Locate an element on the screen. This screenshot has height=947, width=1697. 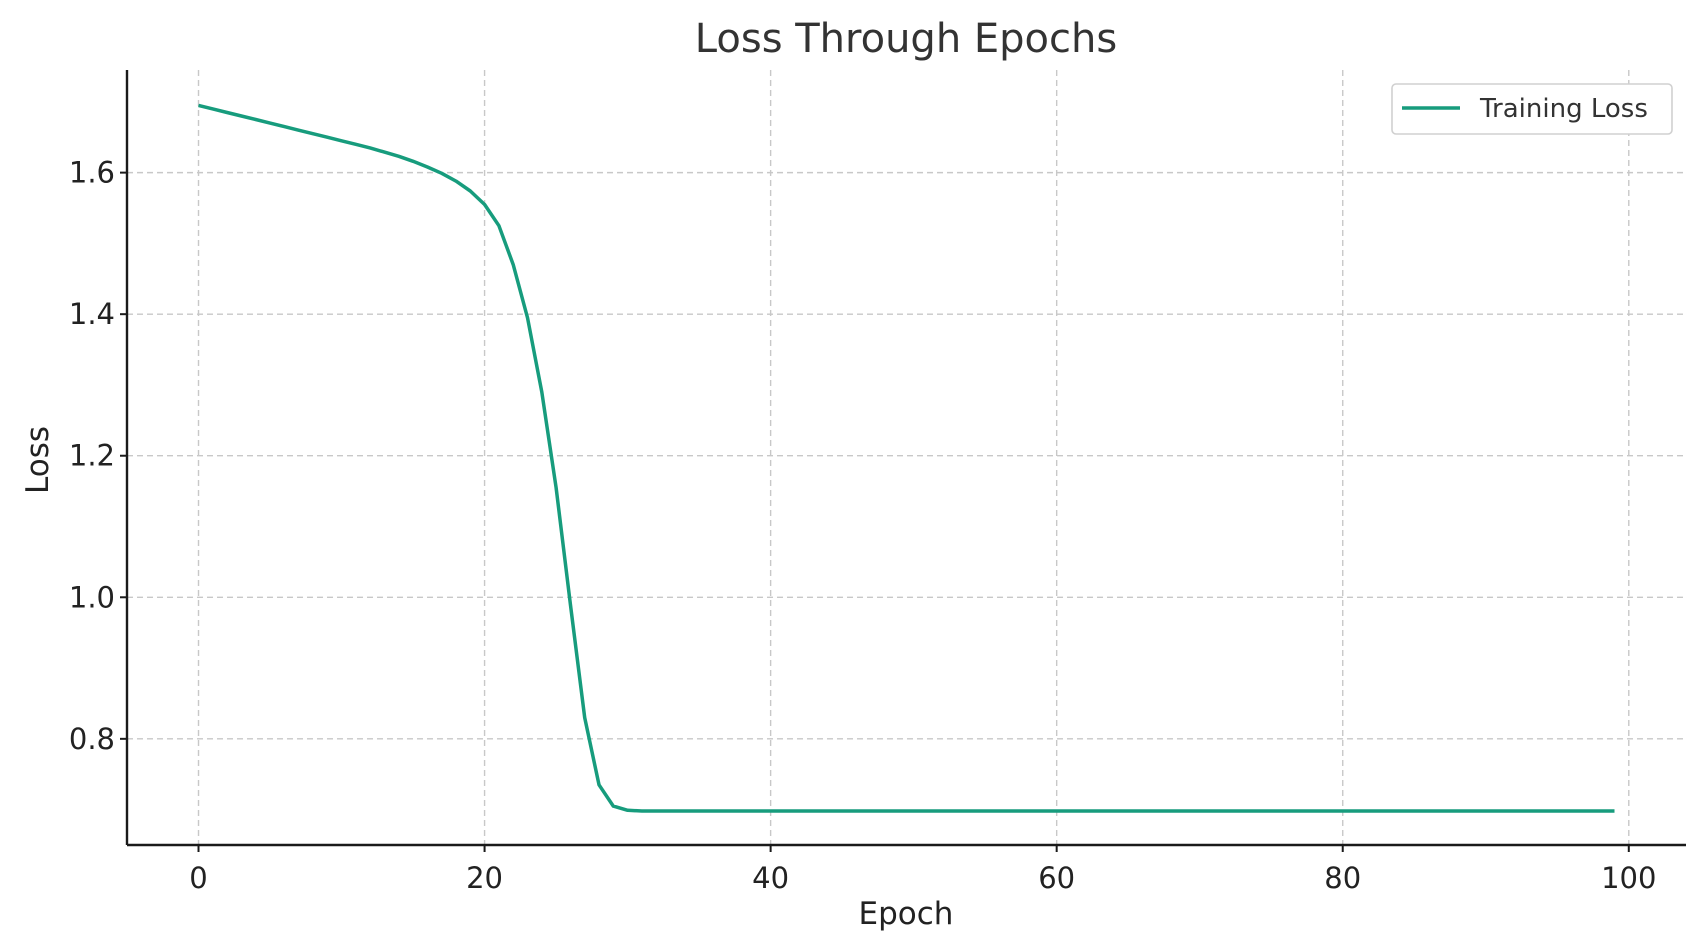
x-tick-label: 60 is located at coordinates (1056, 878).